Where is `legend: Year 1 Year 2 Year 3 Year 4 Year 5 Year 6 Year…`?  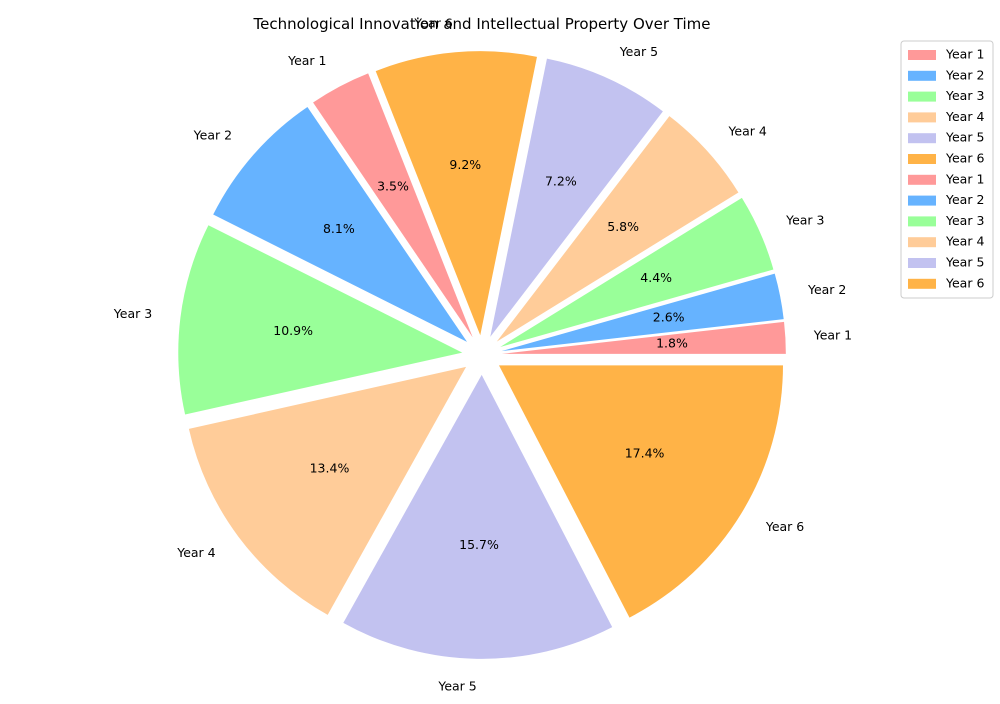
legend: Year 1 Year 2 Year 3 Year 4 Year 5 Year 6 Year… is located at coordinates (947, 169).